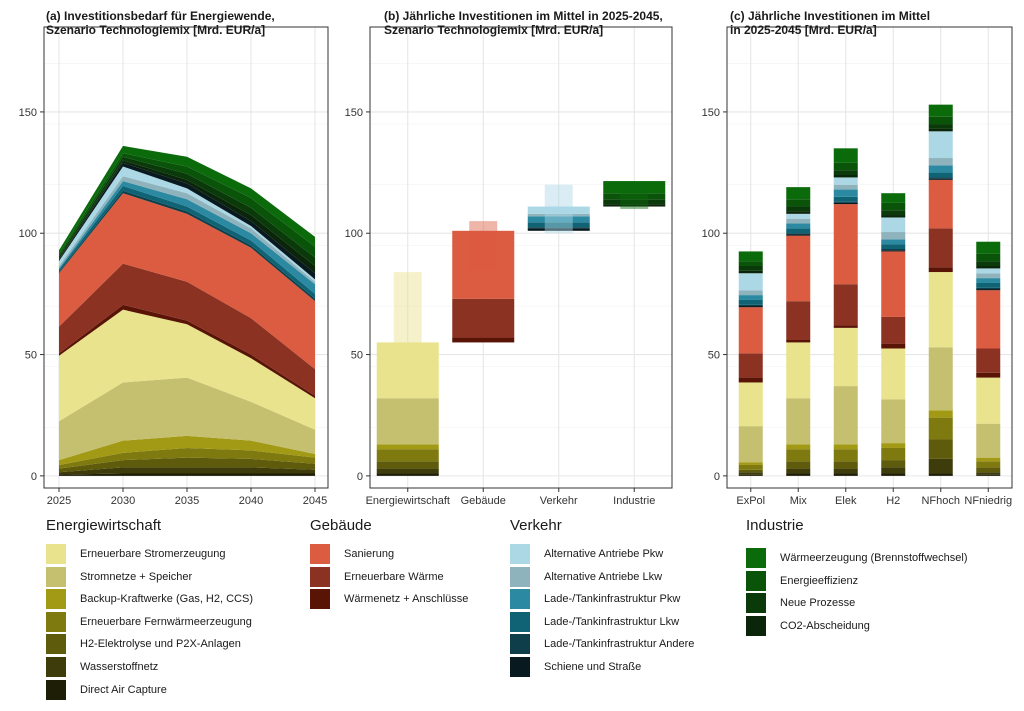 This screenshot has width=1024, height=711. What do you see at coordinates (483, 340) in the screenshot?
I see `panel-b-bar-geb-ude-w-rmenetz-anschl-sse` at bounding box center [483, 340].